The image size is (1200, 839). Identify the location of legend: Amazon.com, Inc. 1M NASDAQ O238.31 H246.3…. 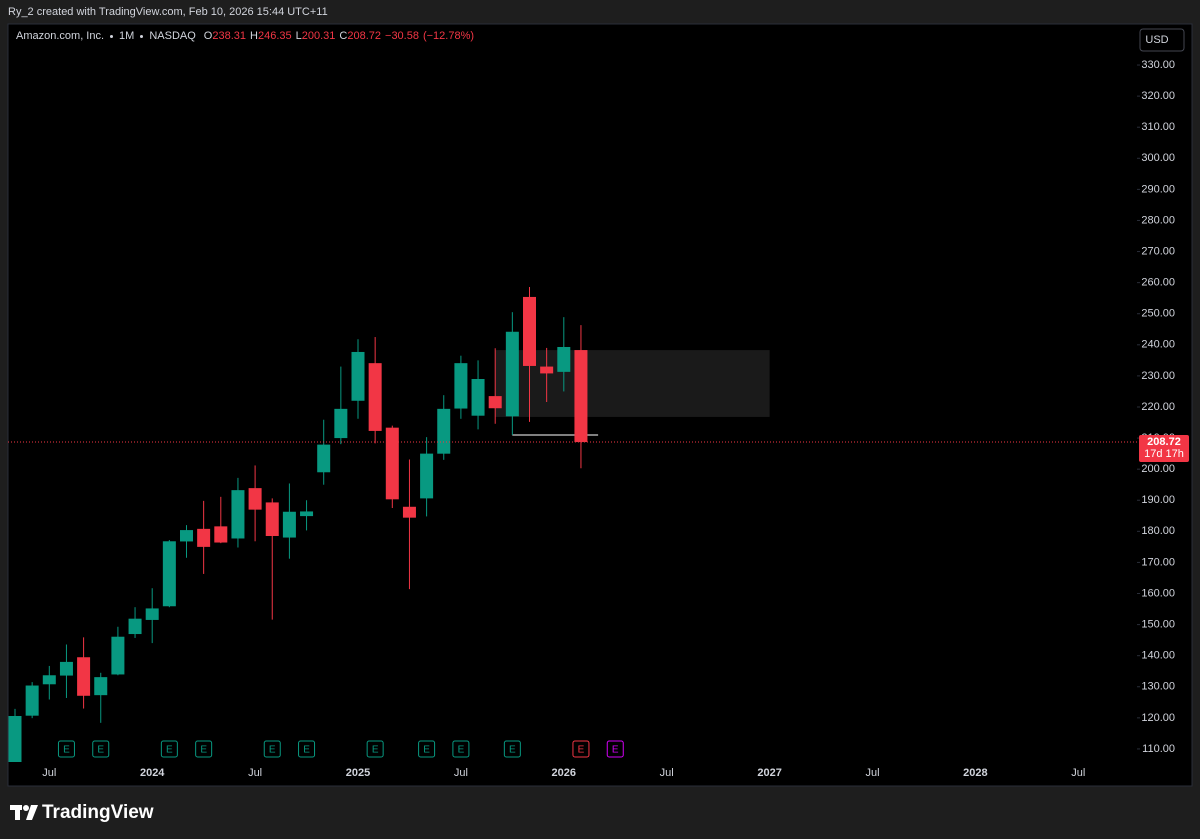
(245, 36).